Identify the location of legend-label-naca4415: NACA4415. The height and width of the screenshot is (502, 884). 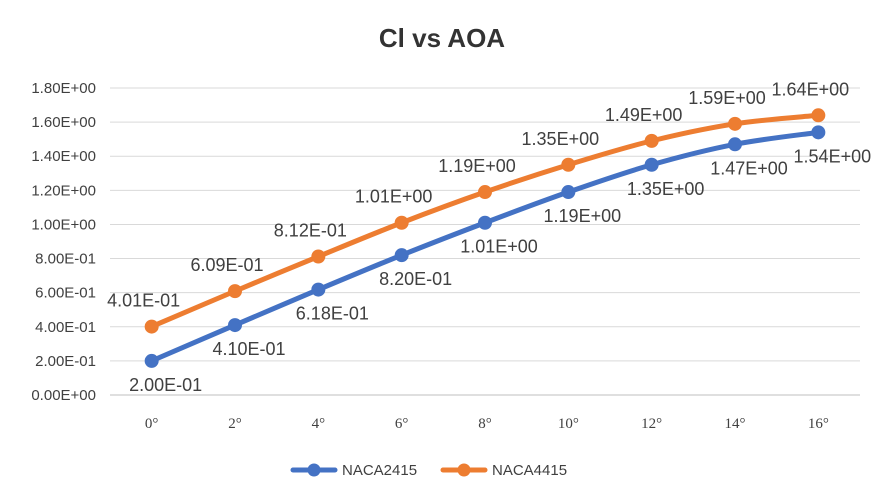
(529, 470).